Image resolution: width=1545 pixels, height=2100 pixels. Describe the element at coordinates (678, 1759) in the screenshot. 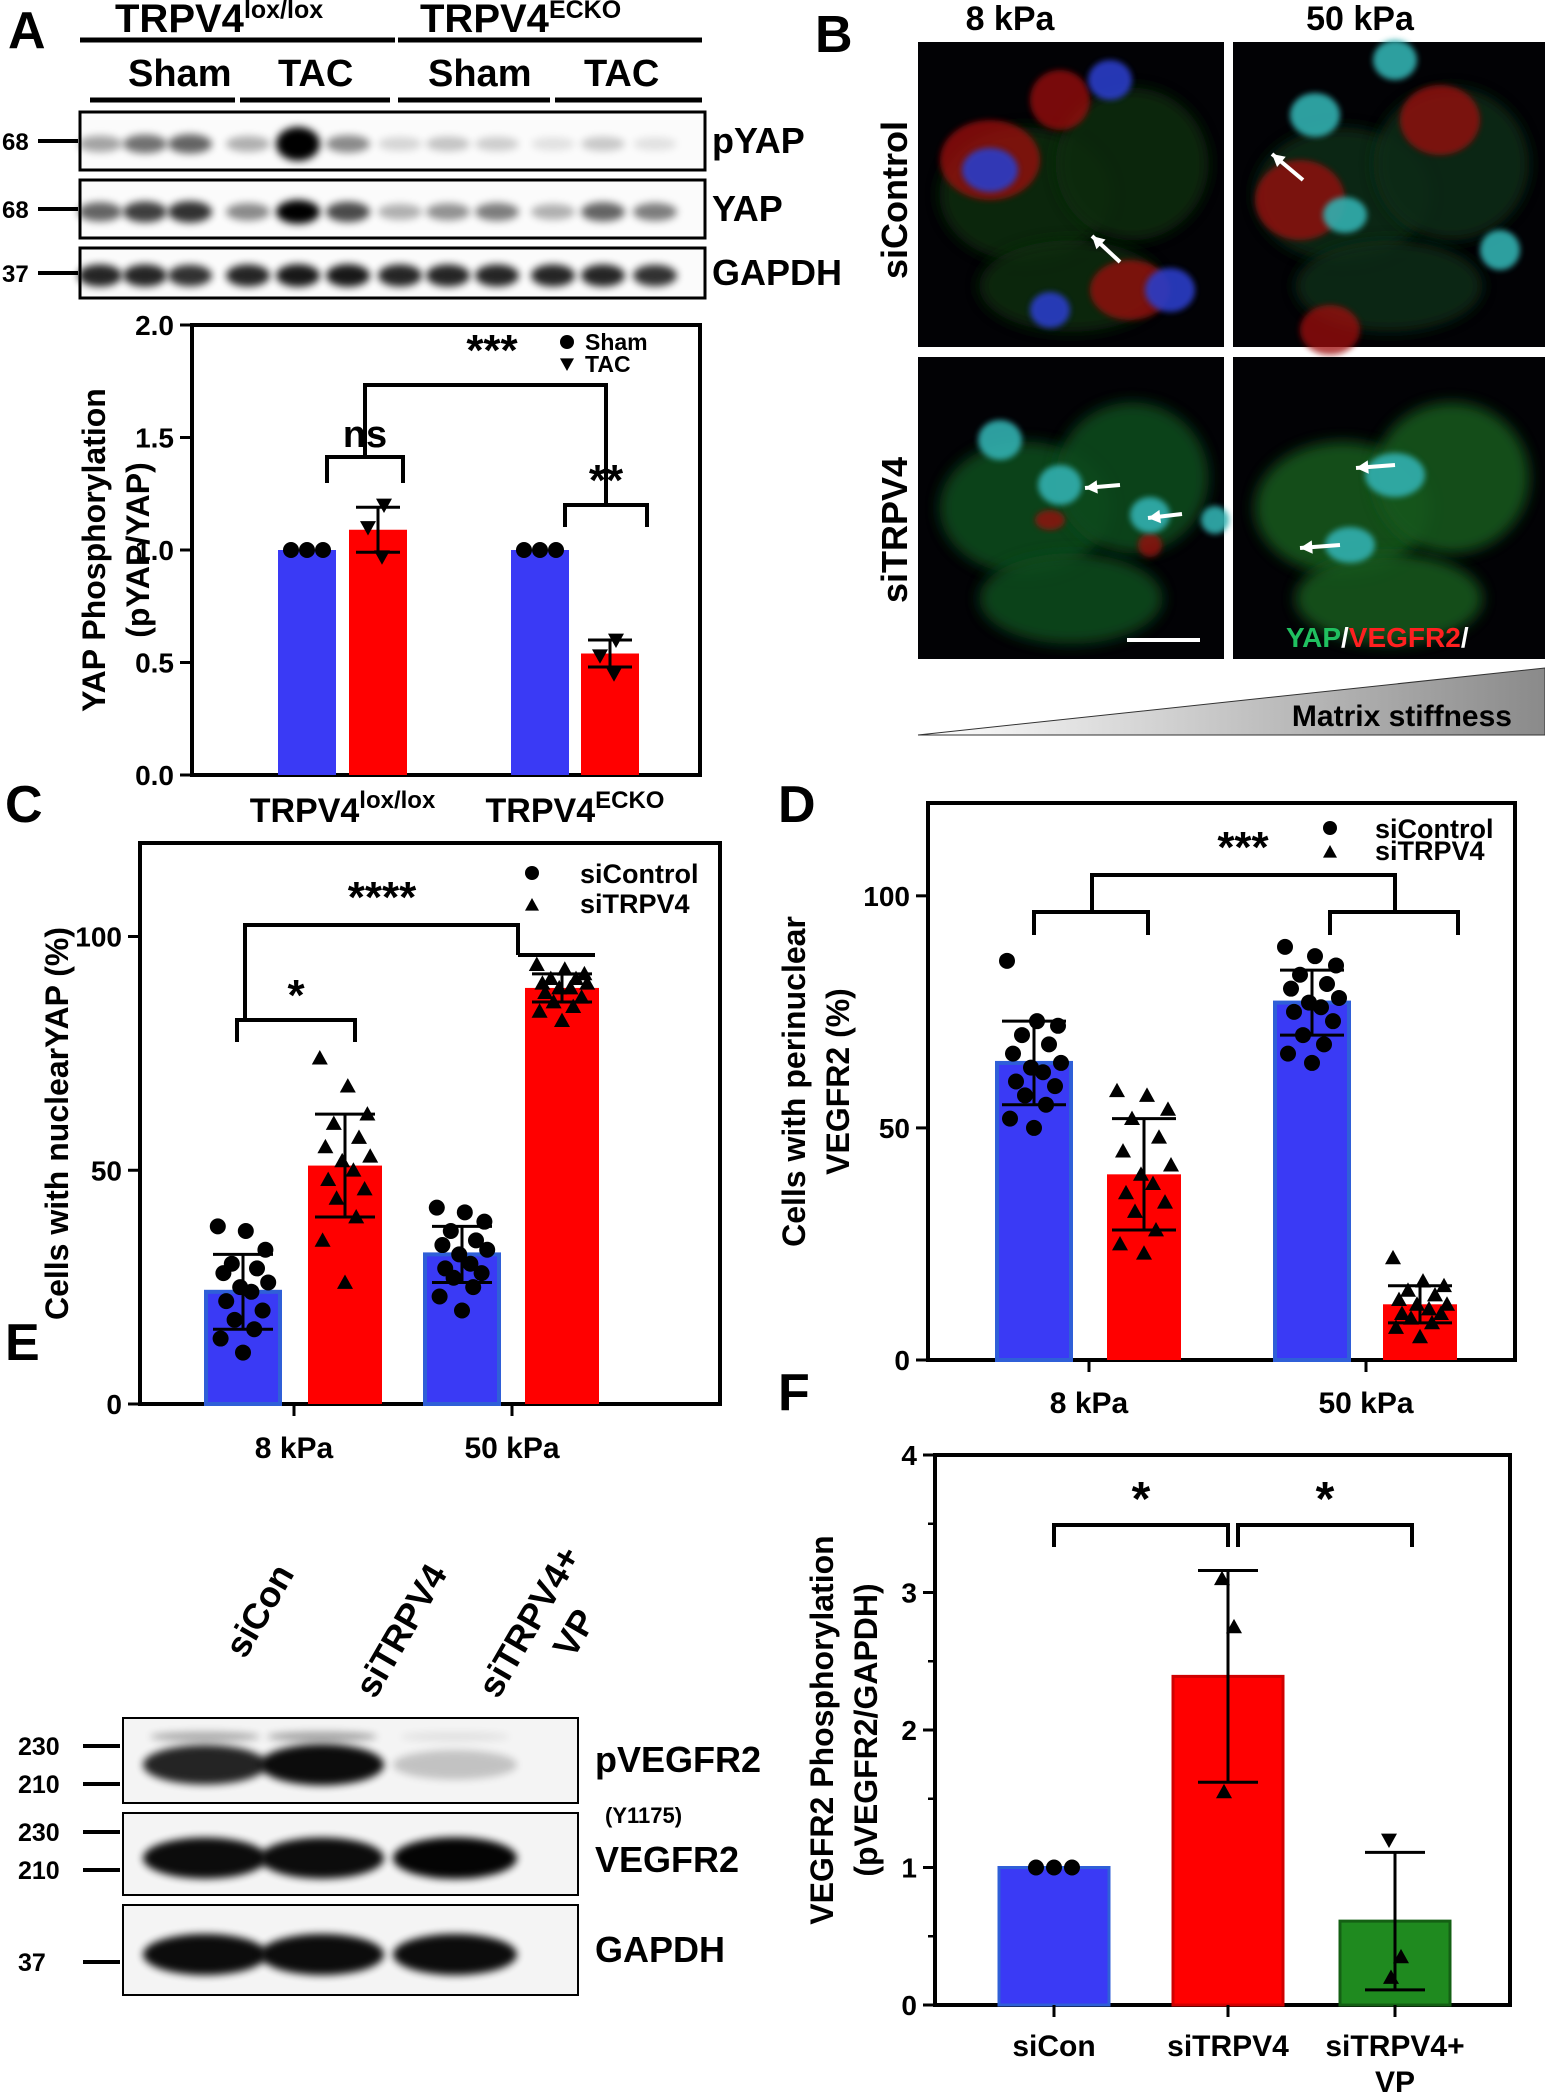

I see `blot-label: pVEGFR2` at that location.